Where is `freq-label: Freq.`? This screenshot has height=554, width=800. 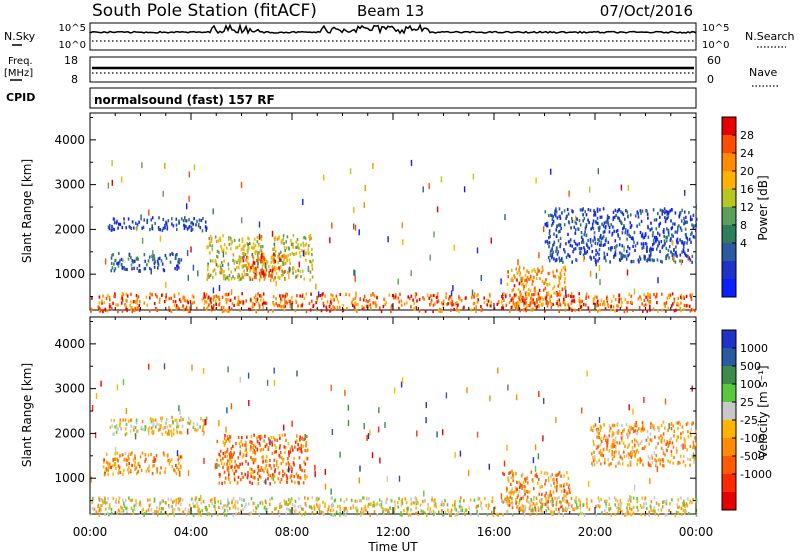 freq-label: Freq. is located at coordinates (20, 61).